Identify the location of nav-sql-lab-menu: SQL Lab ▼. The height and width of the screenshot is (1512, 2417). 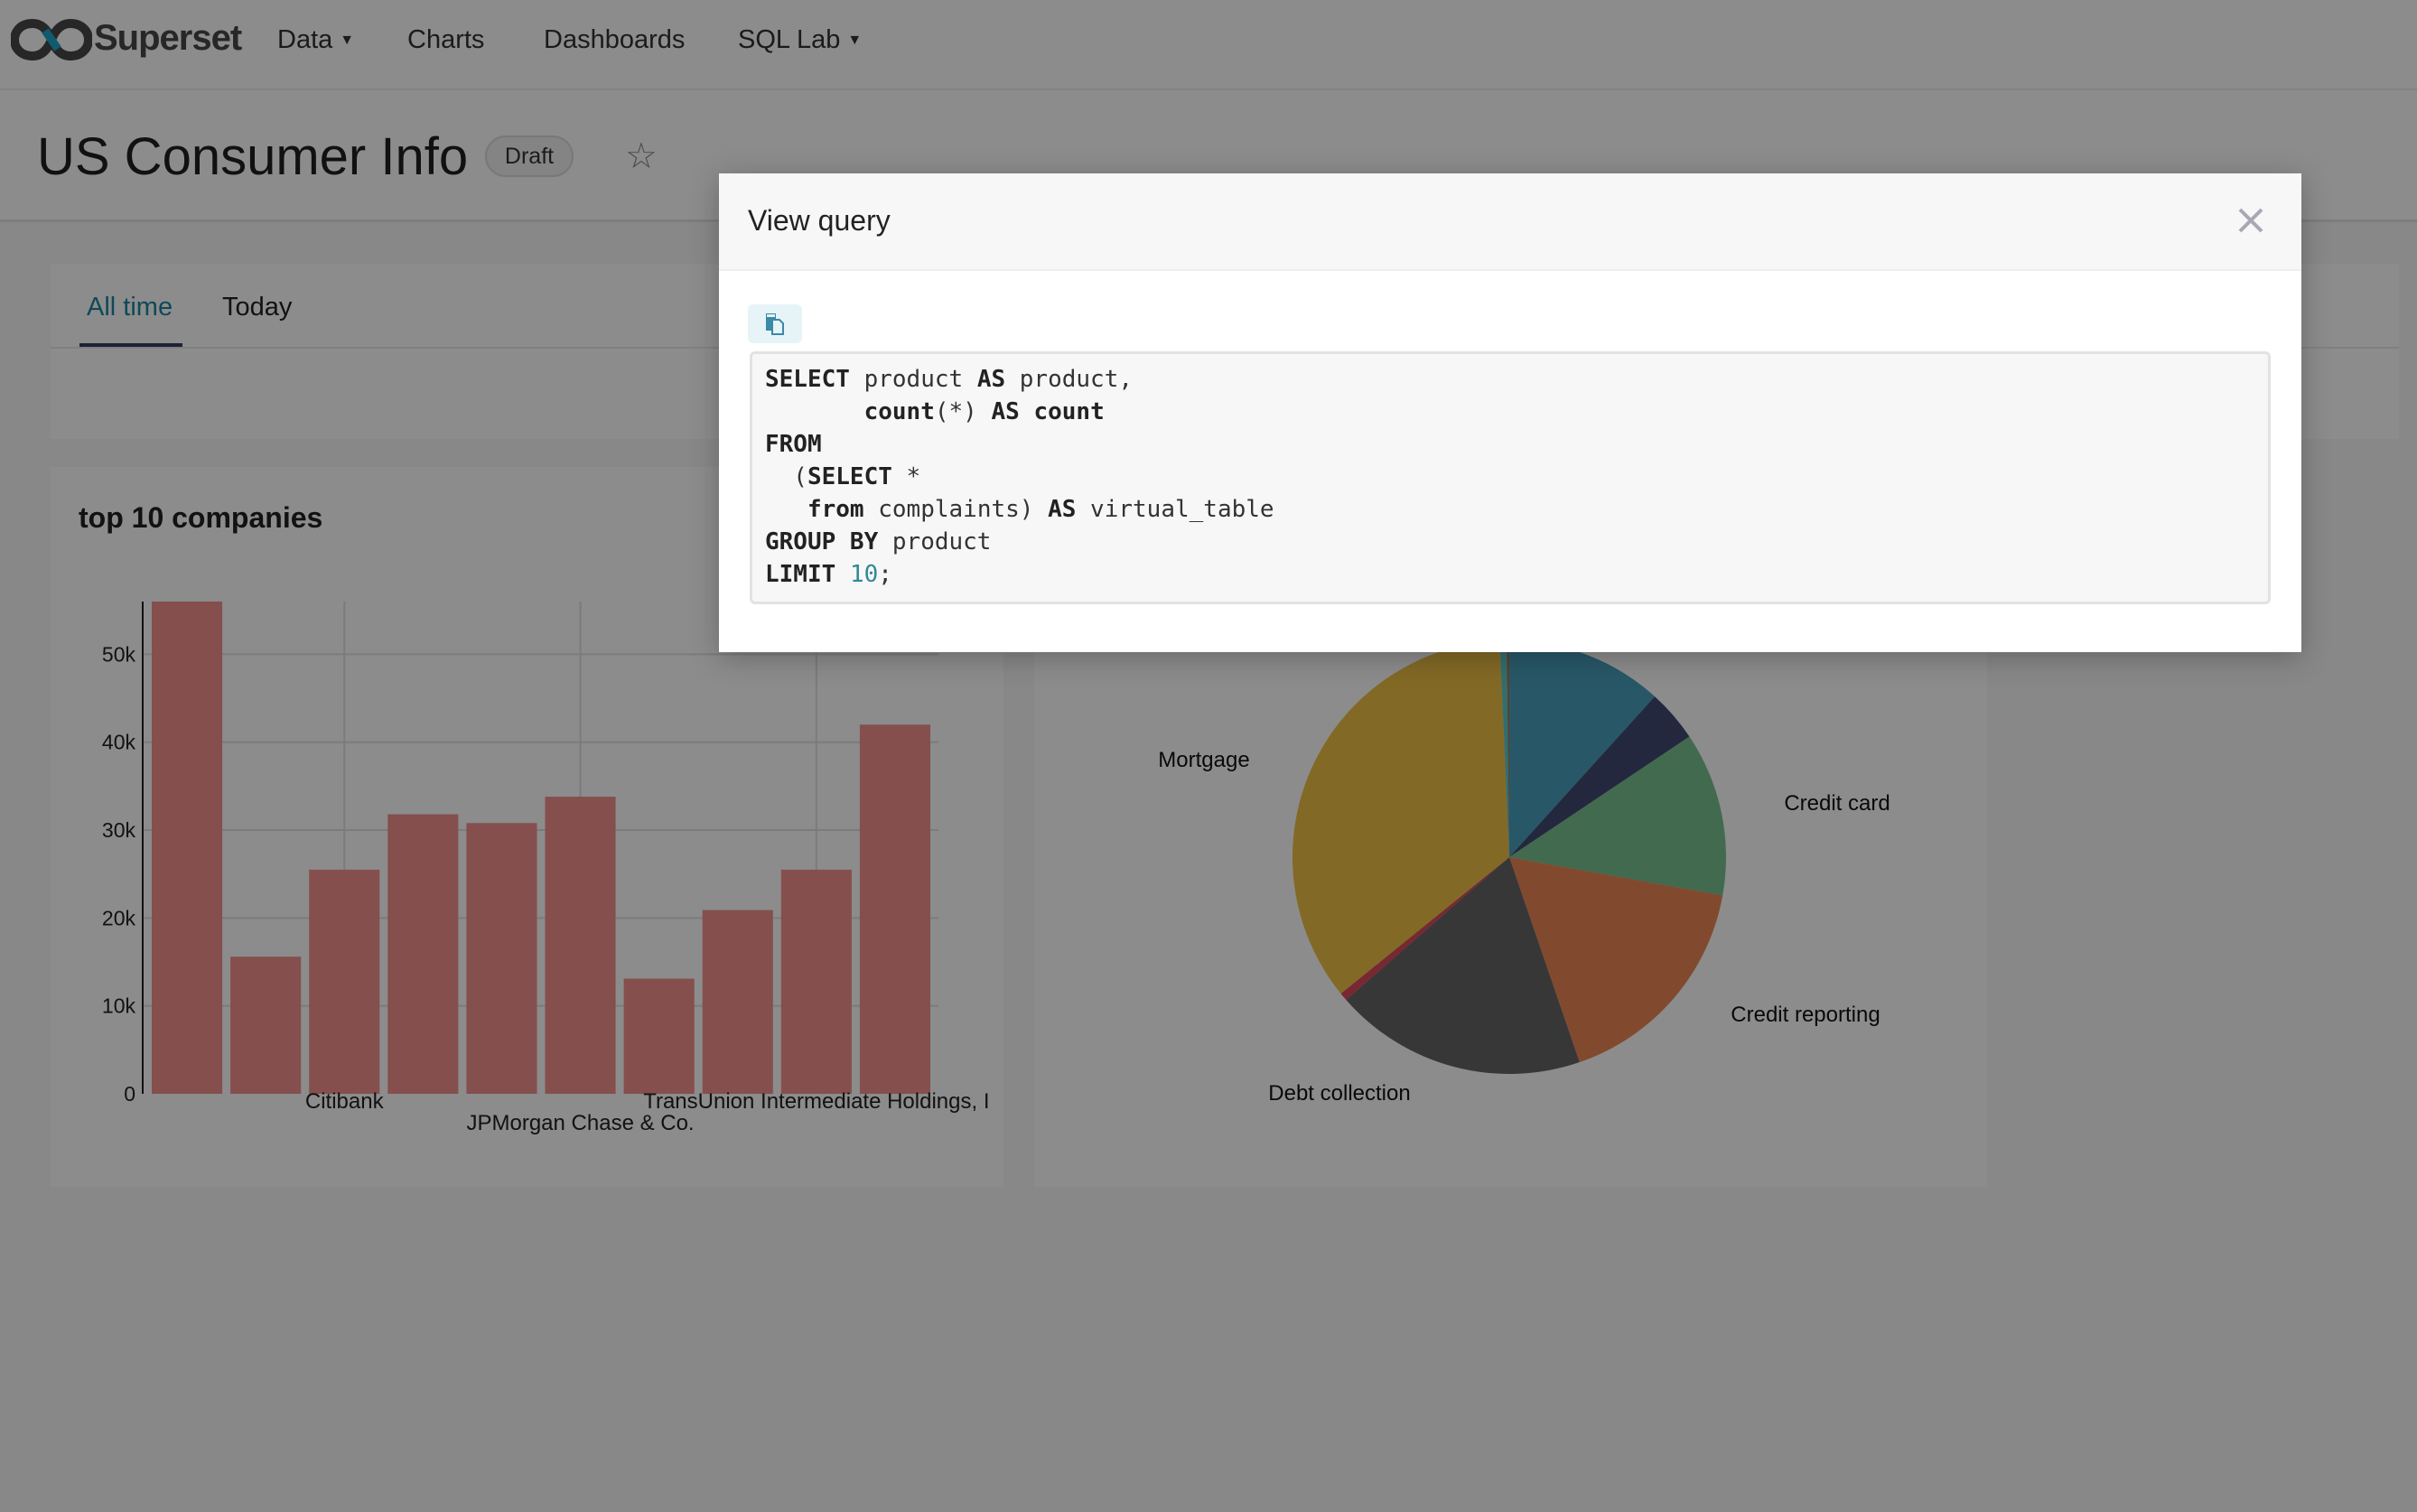
(800, 40).